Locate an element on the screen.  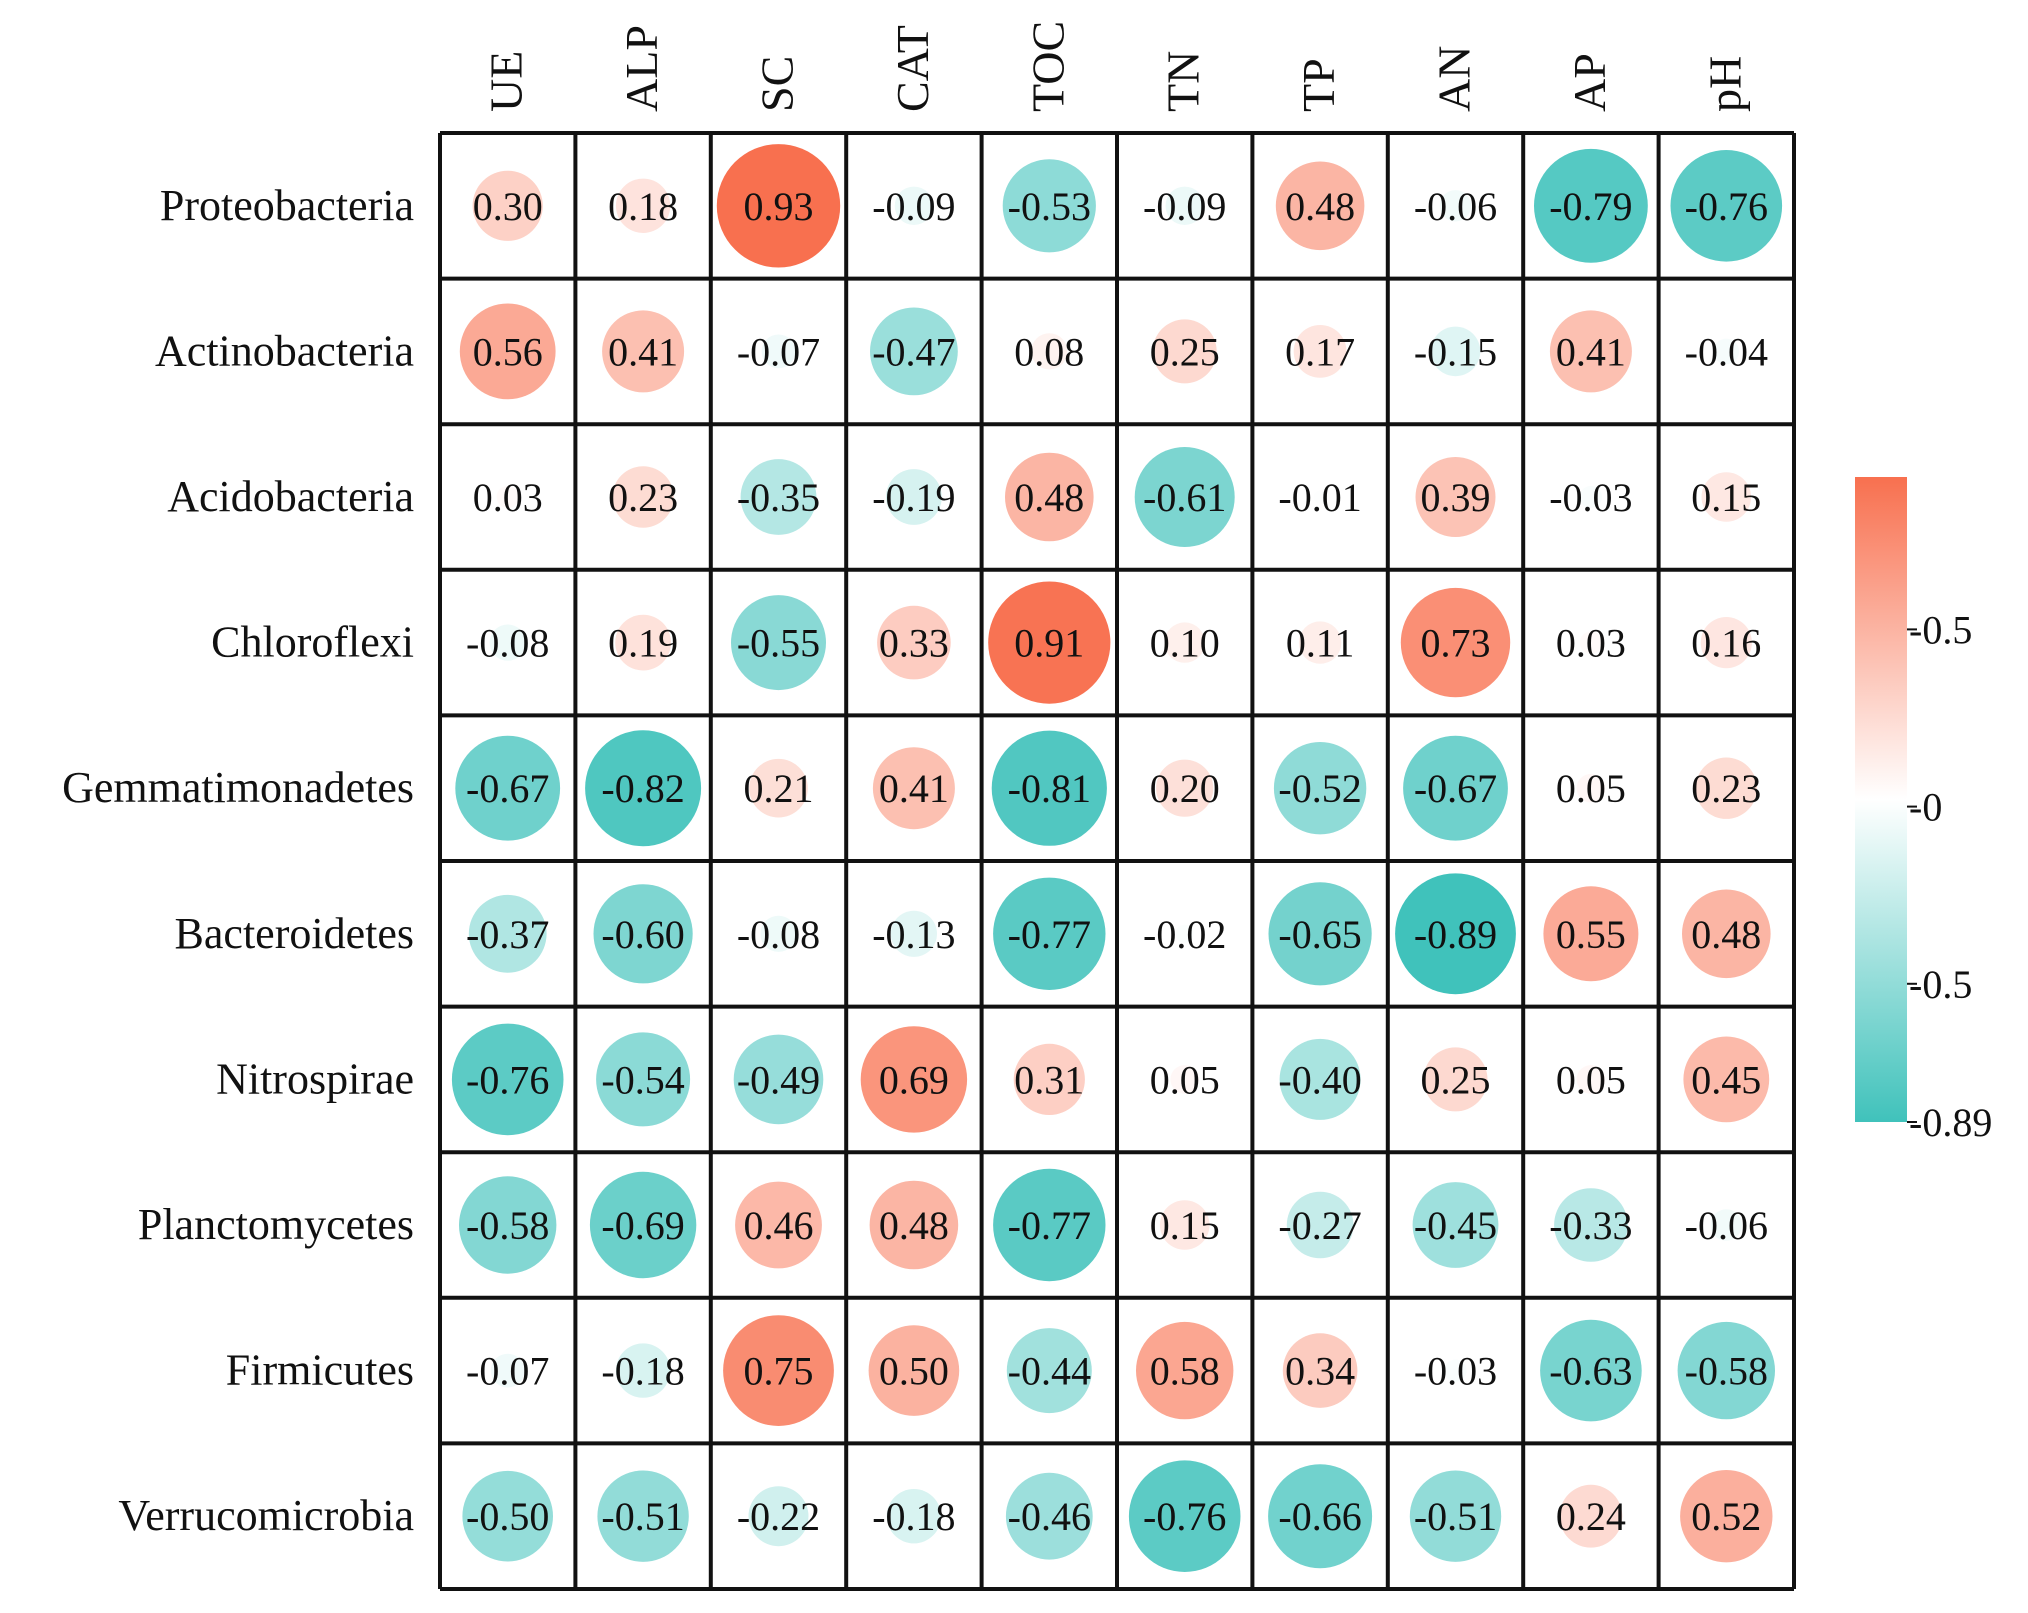
cell-value-gemmatimonadetes-ue: -0.67 is located at coordinates (507, 788).